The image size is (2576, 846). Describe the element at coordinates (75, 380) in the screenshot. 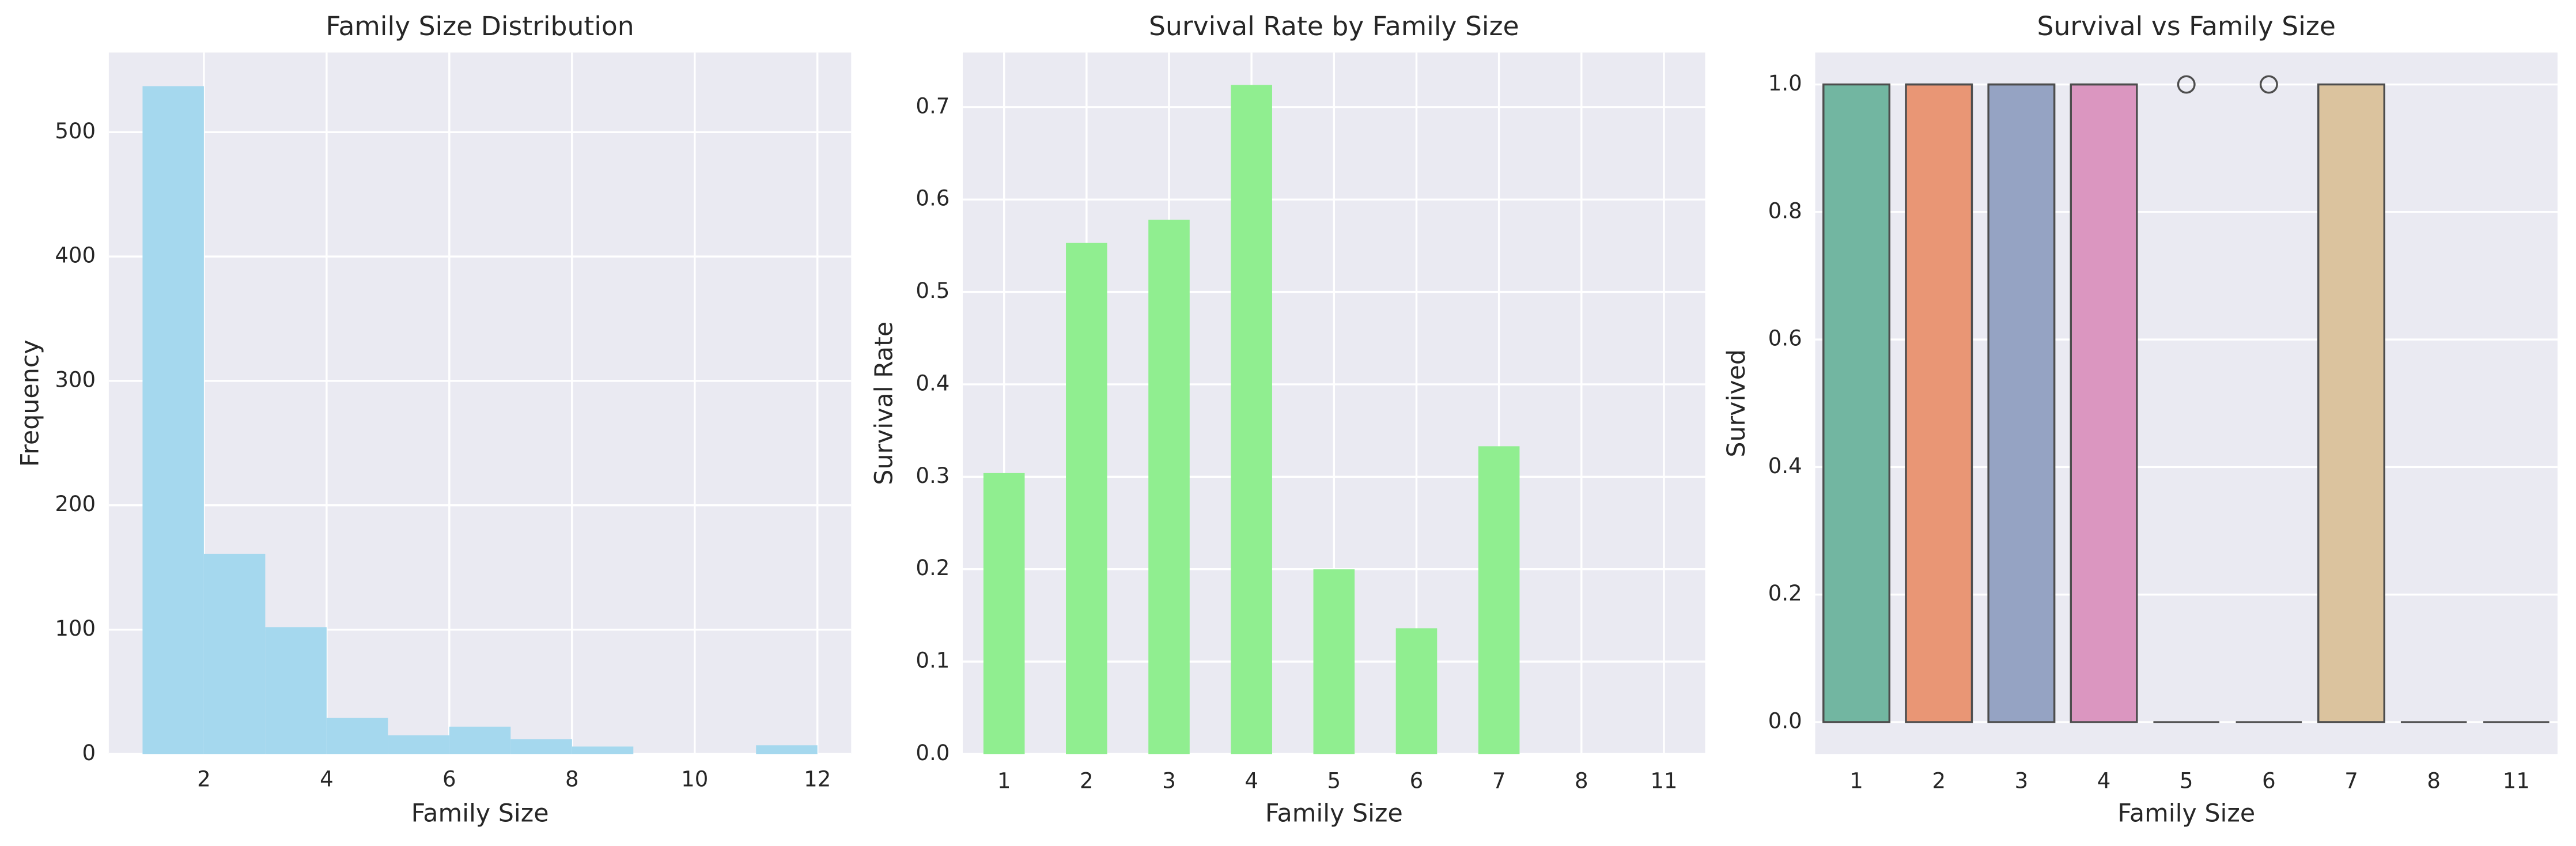

I see `y-tick-label: 300` at that location.